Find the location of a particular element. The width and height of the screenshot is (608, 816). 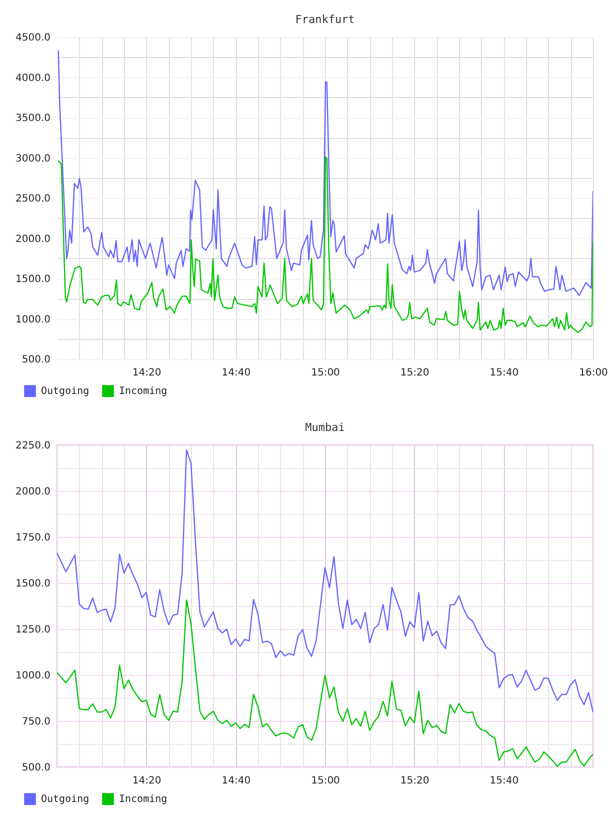

y-tick-label: 3500.0 is located at coordinates (33, 118).